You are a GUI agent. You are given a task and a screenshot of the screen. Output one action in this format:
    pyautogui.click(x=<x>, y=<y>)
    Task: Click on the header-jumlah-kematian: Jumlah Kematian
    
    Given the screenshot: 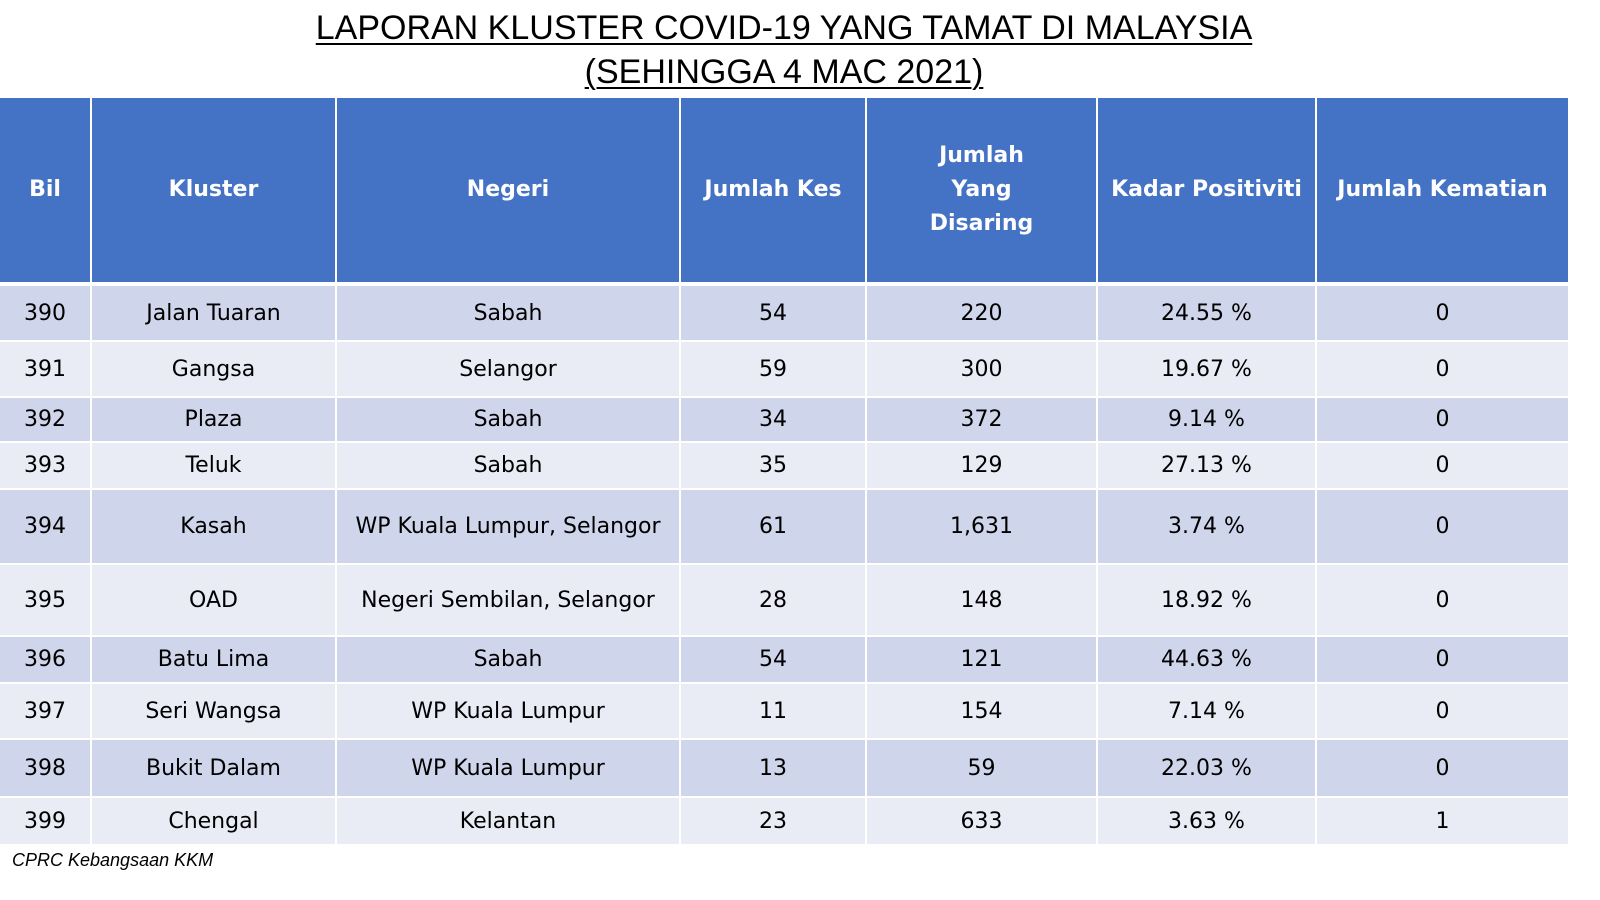 What is the action you would take?
    pyautogui.click(x=1442, y=192)
    